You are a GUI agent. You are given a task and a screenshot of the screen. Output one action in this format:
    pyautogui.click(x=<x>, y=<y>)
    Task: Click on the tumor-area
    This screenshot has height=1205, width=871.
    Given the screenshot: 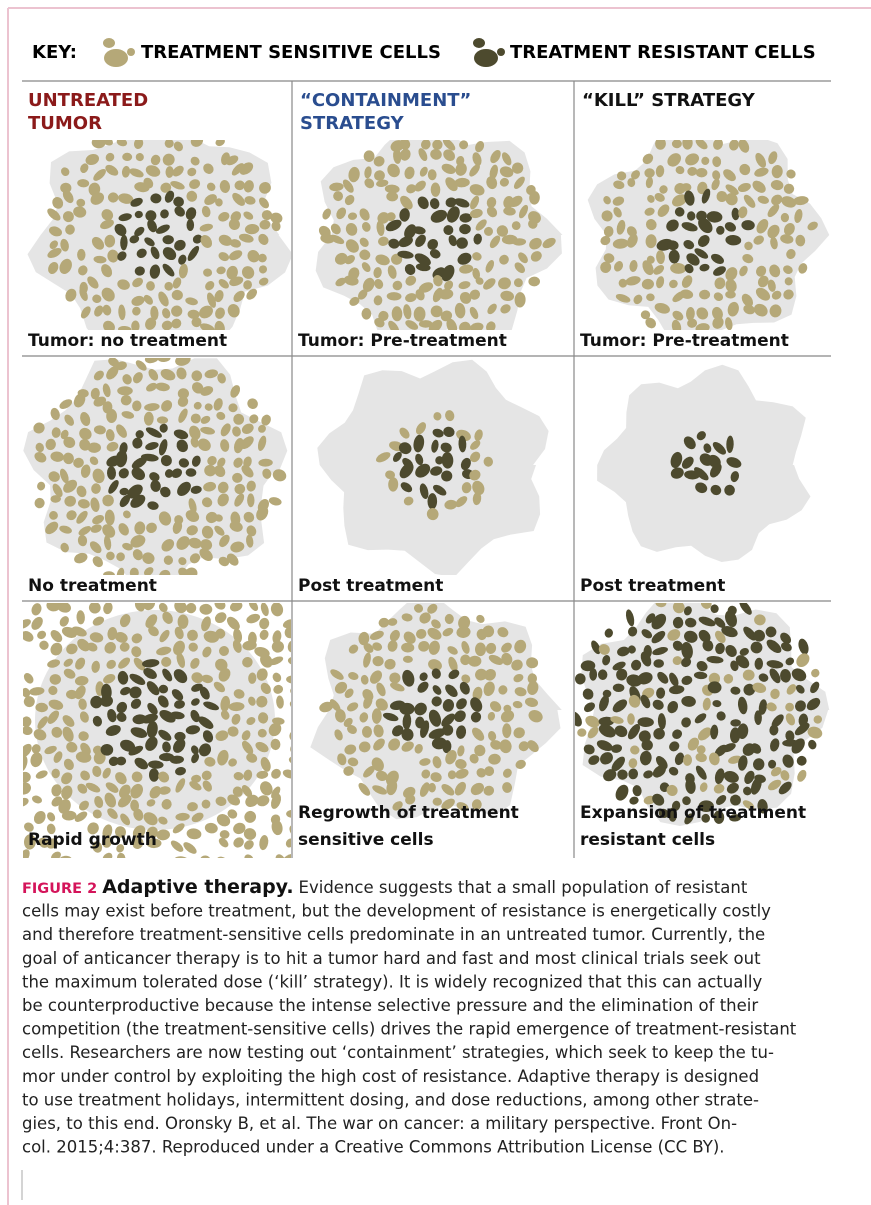 What is the action you would take?
    pyautogui.click(x=433, y=467)
    